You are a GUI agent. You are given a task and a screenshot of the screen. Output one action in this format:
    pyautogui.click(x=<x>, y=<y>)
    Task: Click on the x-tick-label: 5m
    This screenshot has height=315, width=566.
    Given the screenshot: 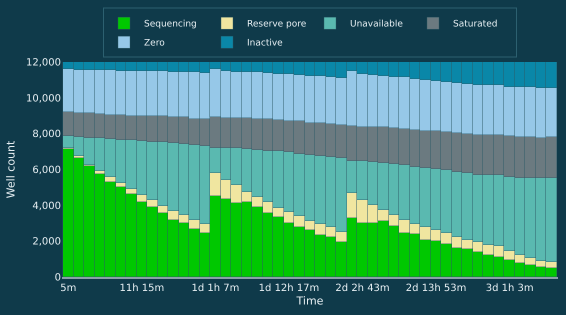 What is the action you would take?
    pyautogui.click(x=68, y=288)
    